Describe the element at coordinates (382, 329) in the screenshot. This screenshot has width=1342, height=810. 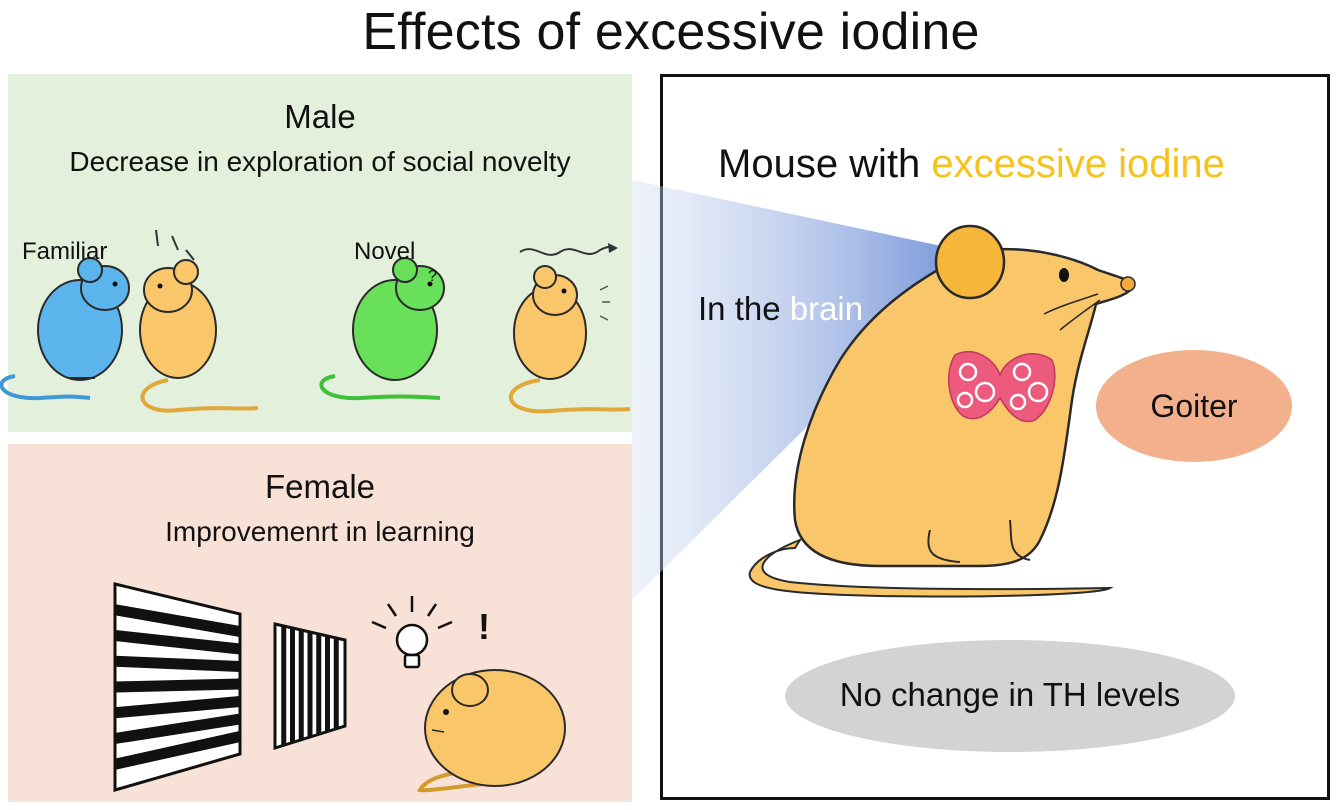
I see `novel-mouse` at that location.